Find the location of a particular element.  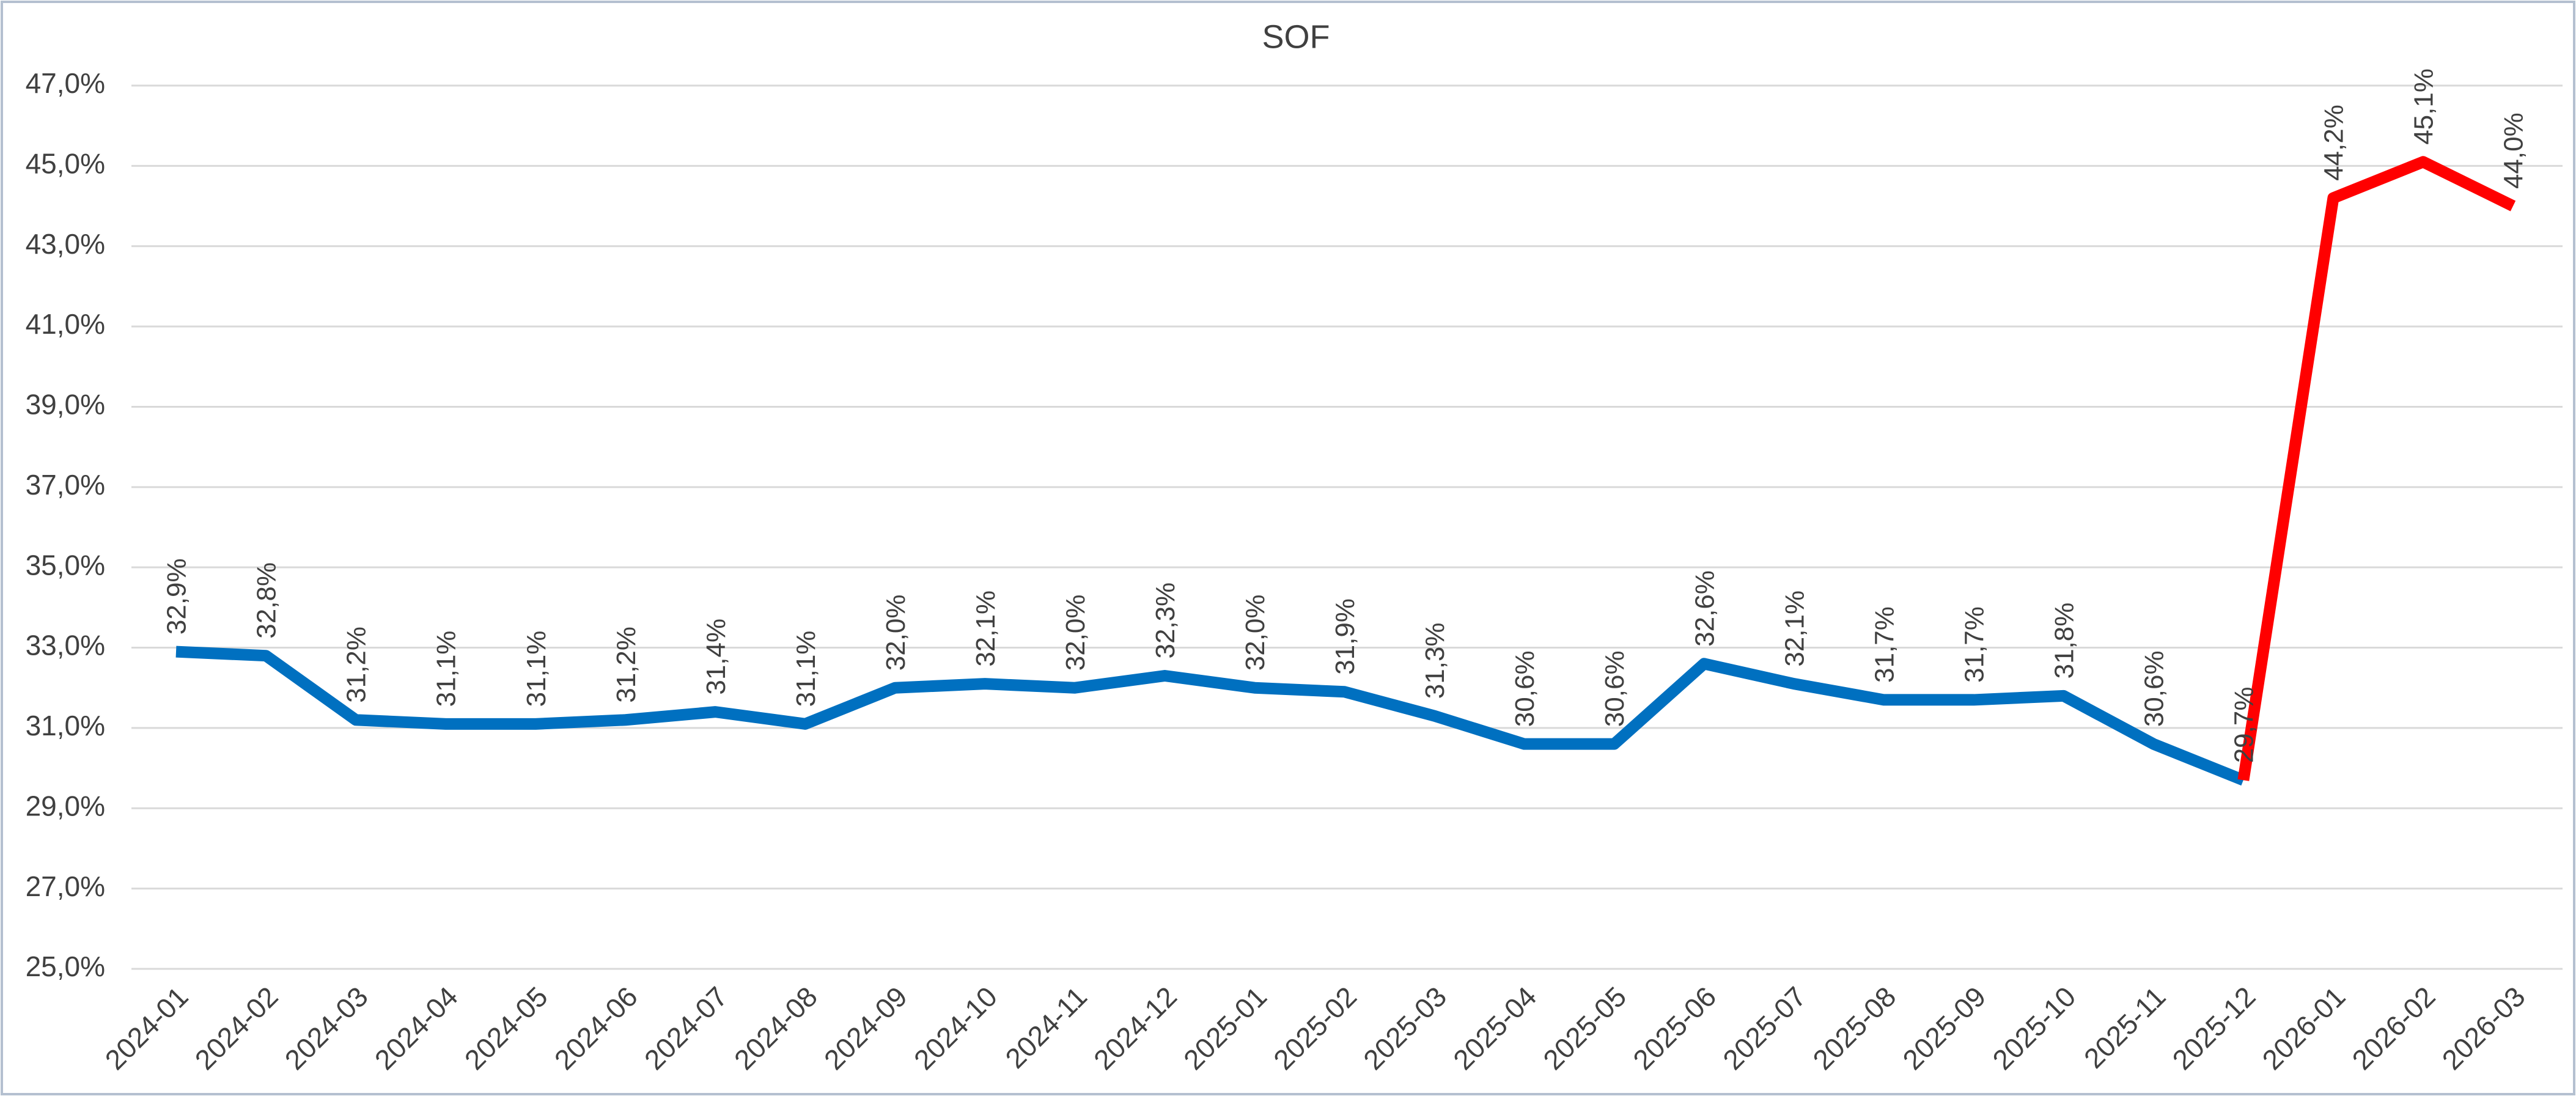

chart-title: SOF is located at coordinates (1296, 36).